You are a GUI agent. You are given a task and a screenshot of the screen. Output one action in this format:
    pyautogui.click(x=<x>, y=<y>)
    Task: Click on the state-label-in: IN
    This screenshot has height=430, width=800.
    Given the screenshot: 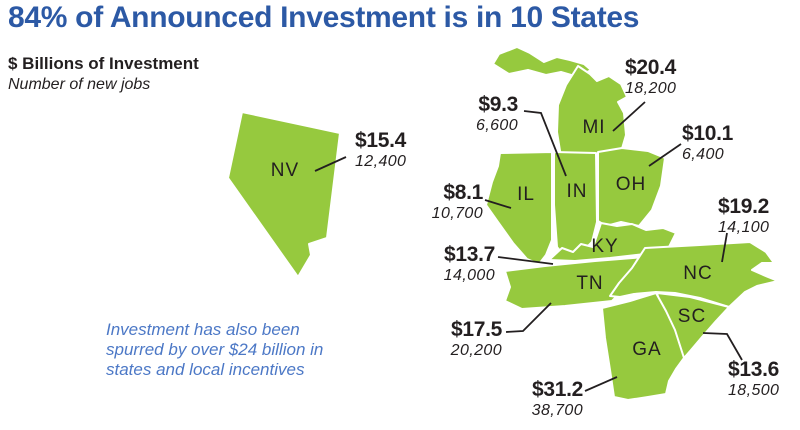 What is the action you would take?
    pyautogui.click(x=577, y=191)
    